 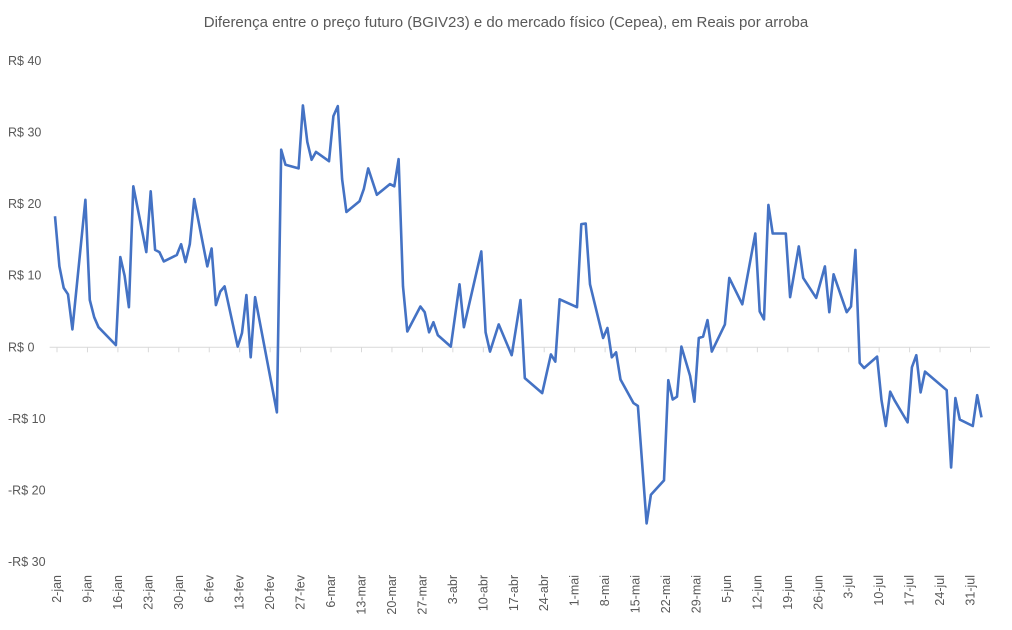 What do you see at coordinates (727, 589) in the screenshot?
I see `x-tick-label: 5-jun` at bounding box center [727, 589].